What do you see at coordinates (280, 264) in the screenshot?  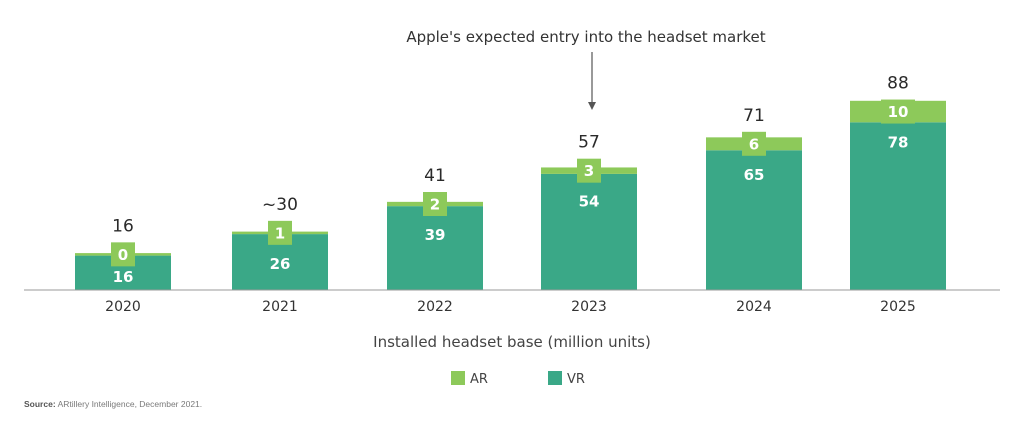 I see `vr-value-label-2021: 26` at bounding box center [280, 264].